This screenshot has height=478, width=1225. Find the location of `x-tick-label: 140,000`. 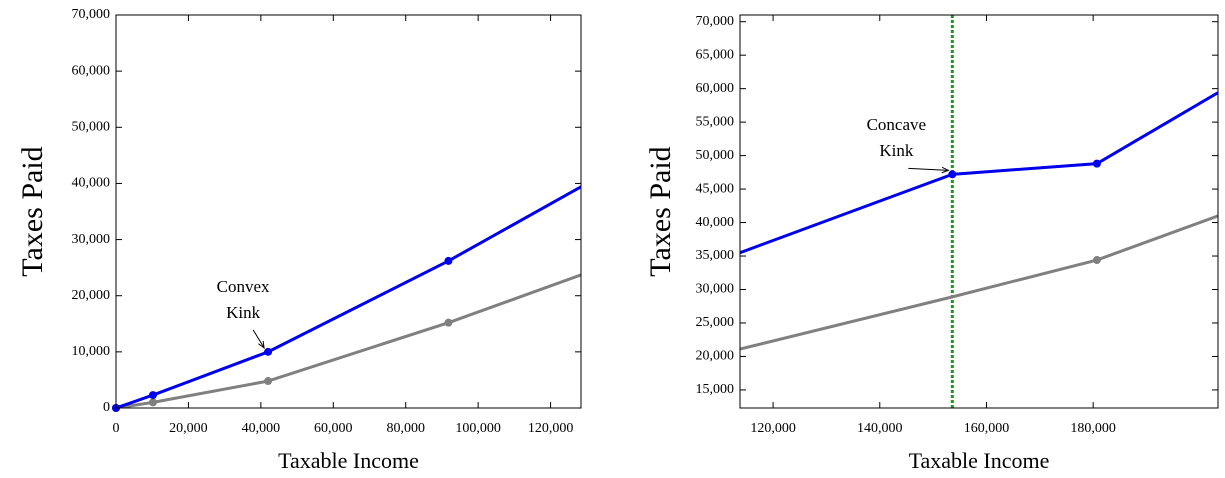

x-tick-label: 140,000 is located at coordinates (880, 428).